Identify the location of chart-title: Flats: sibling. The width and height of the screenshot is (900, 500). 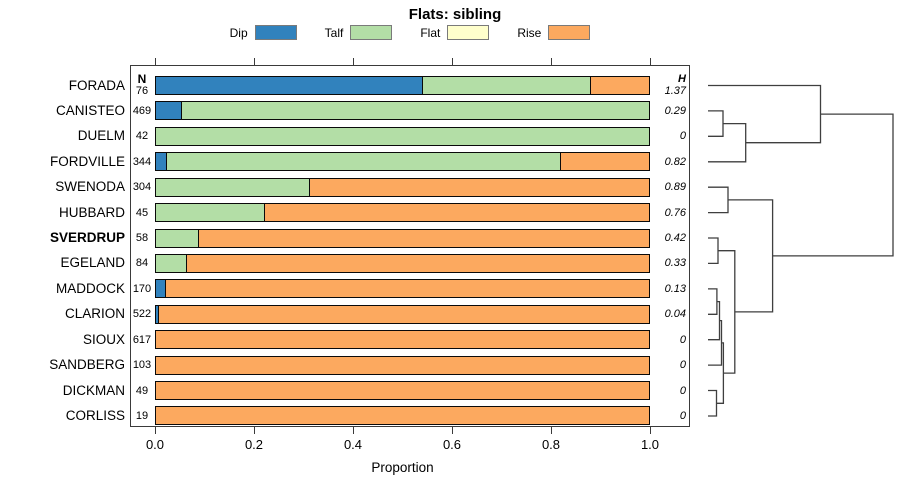
(455, 14).